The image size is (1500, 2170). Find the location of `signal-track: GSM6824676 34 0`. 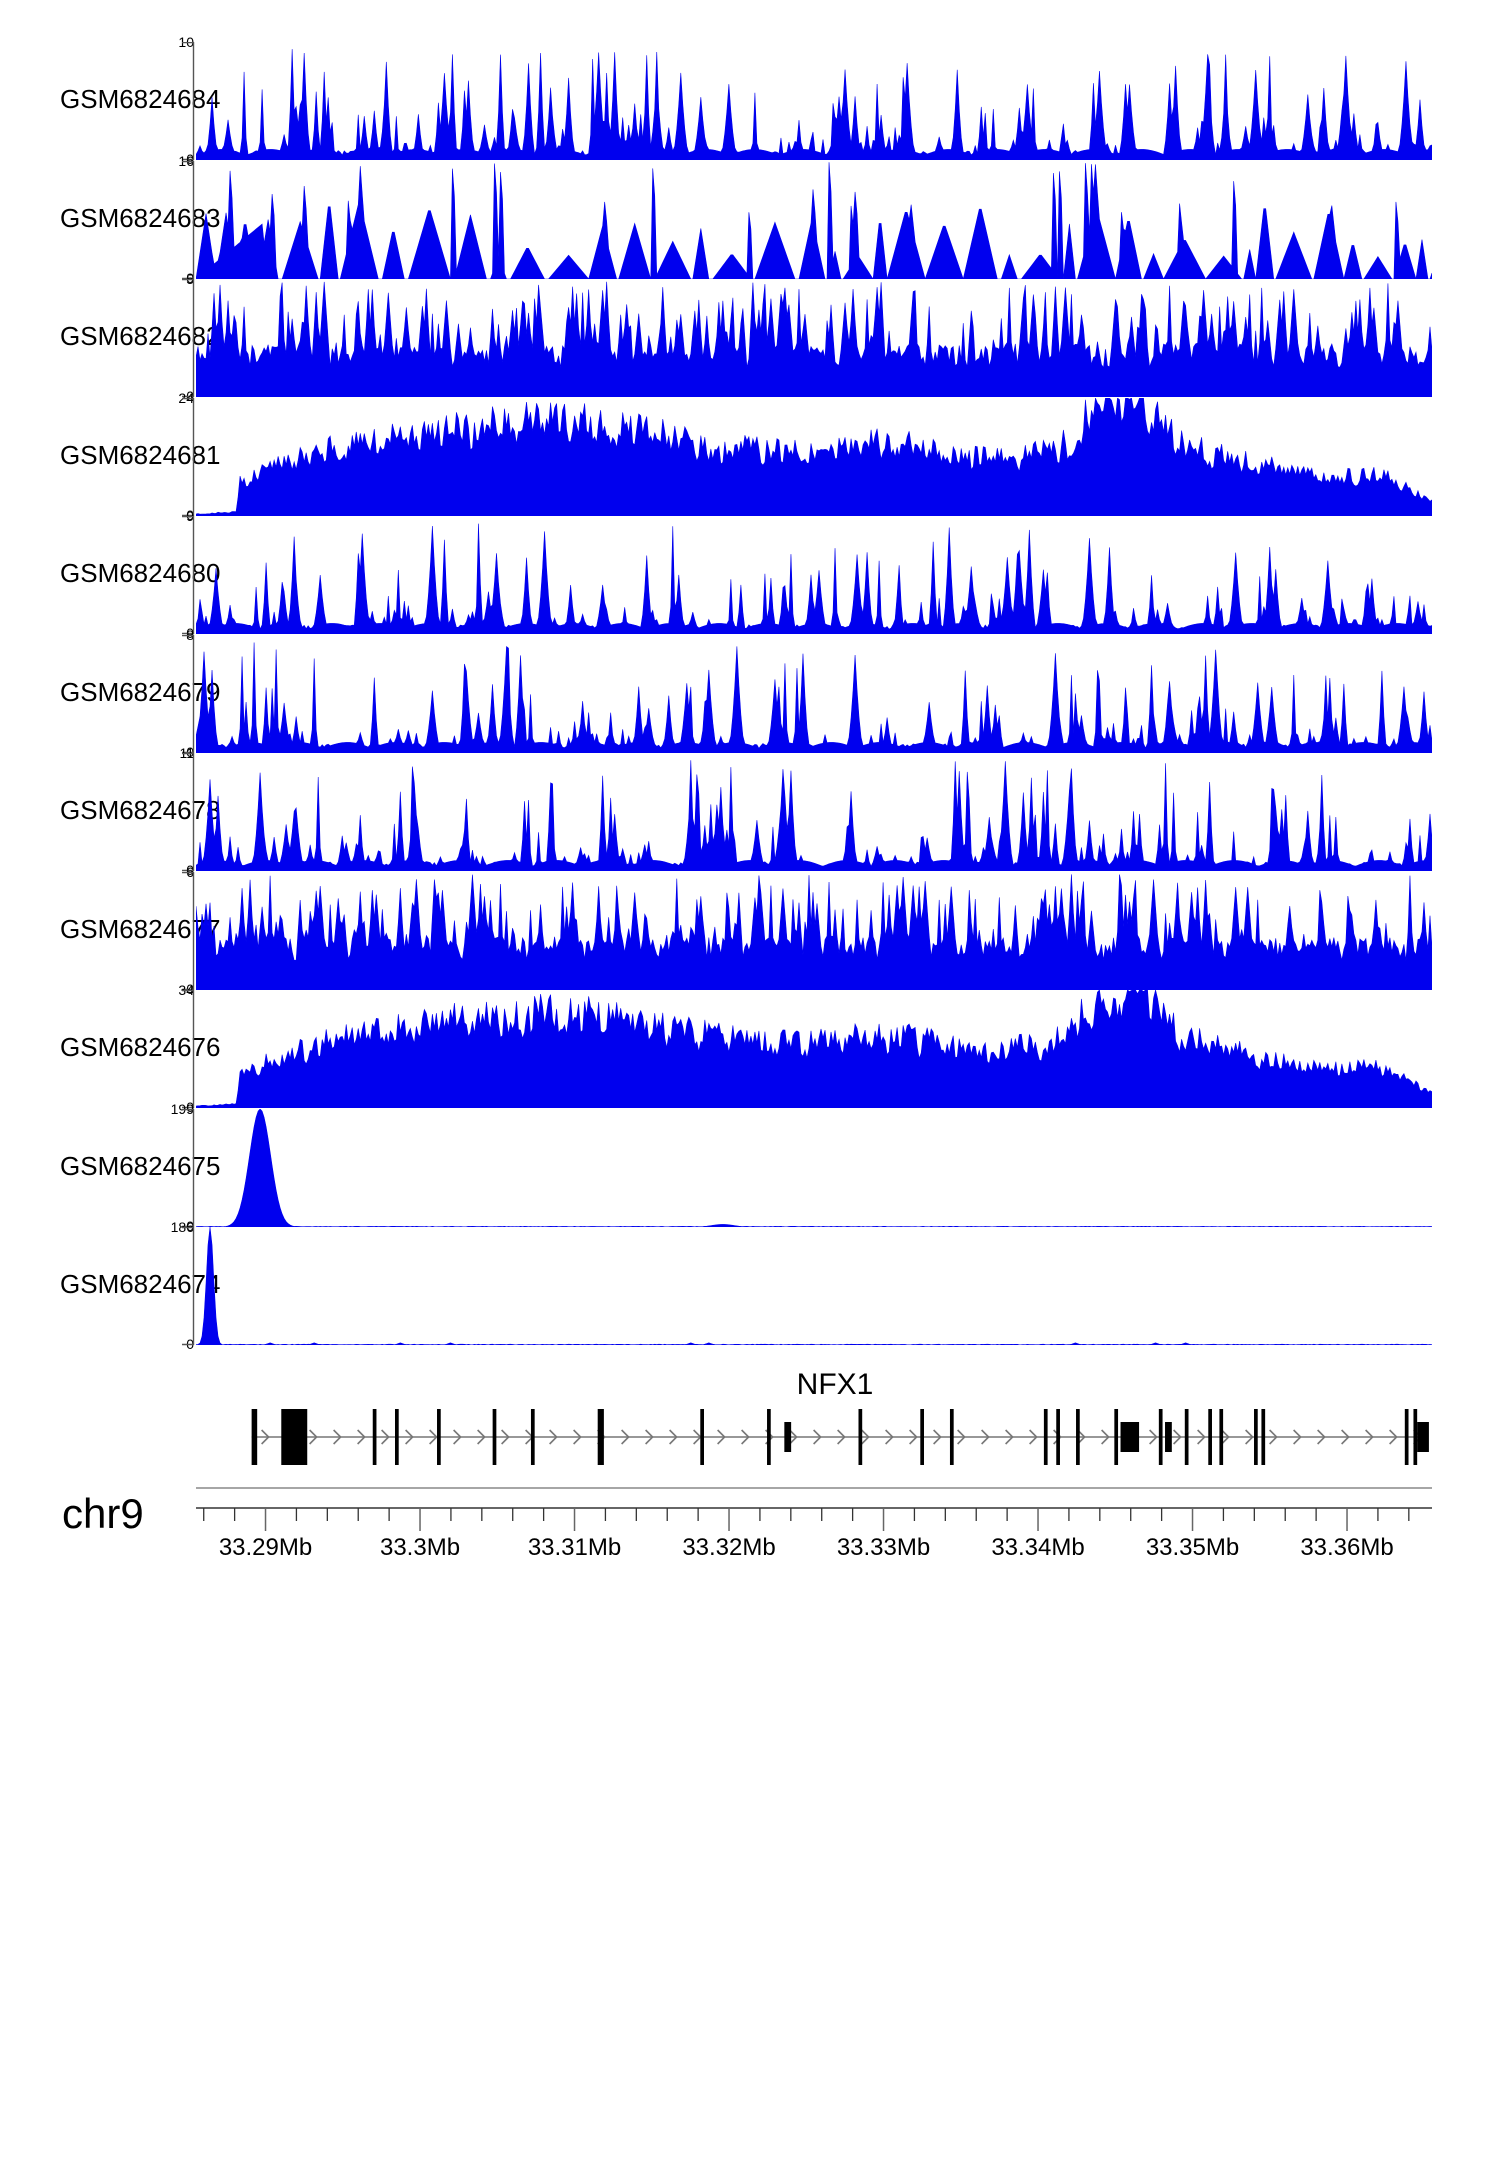

signal-track: GSM6824676 34 0 is located at coordinates (750, 1048).